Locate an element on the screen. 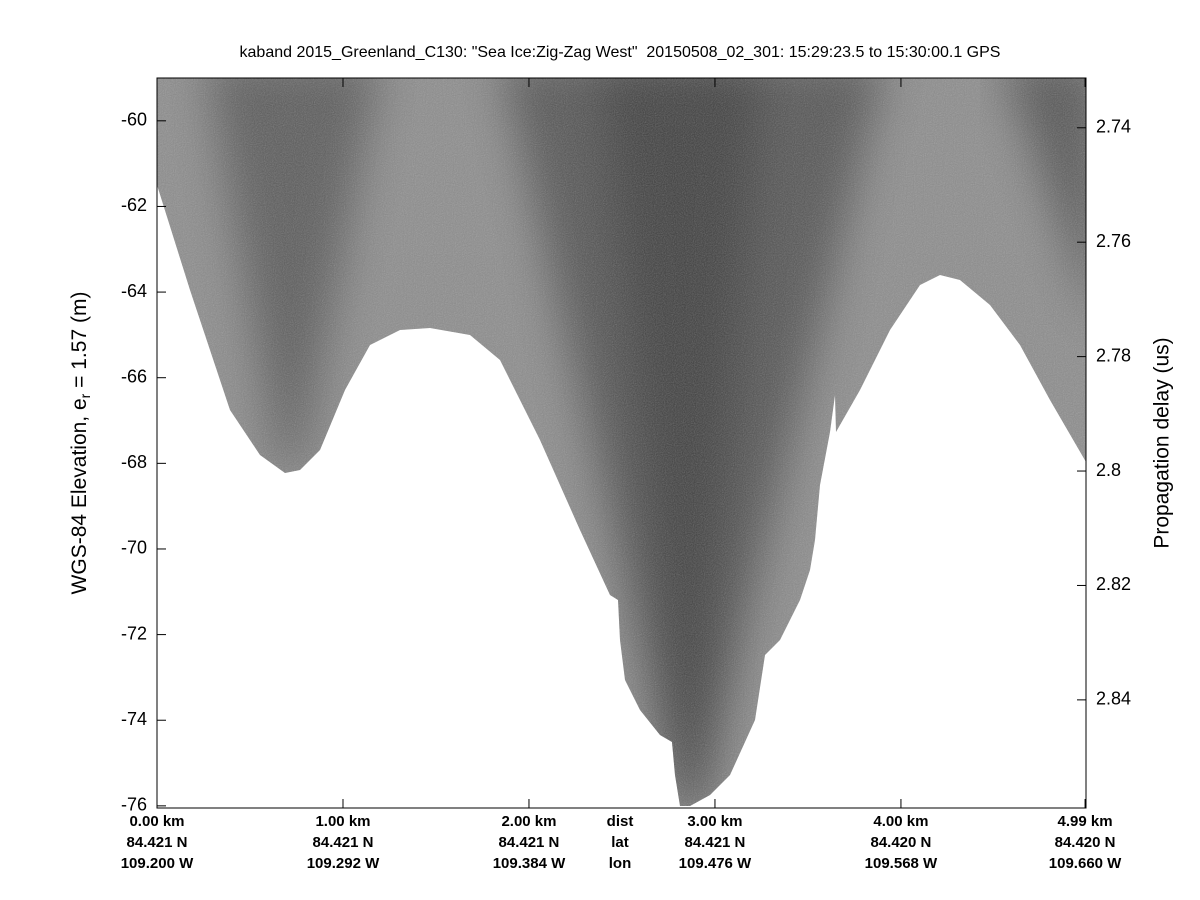  y-tick-label: -64 is located at coordinates (134, 291).